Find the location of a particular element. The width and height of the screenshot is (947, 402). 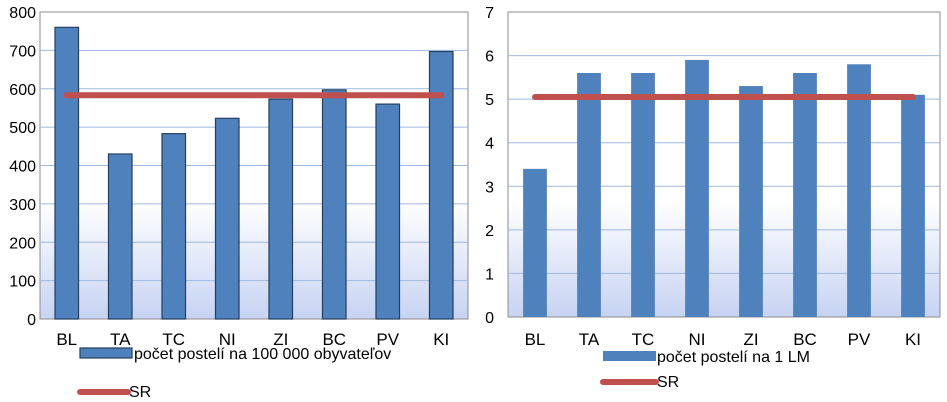

left-y-tick-label: 800 is located at coordinates (22, 13).